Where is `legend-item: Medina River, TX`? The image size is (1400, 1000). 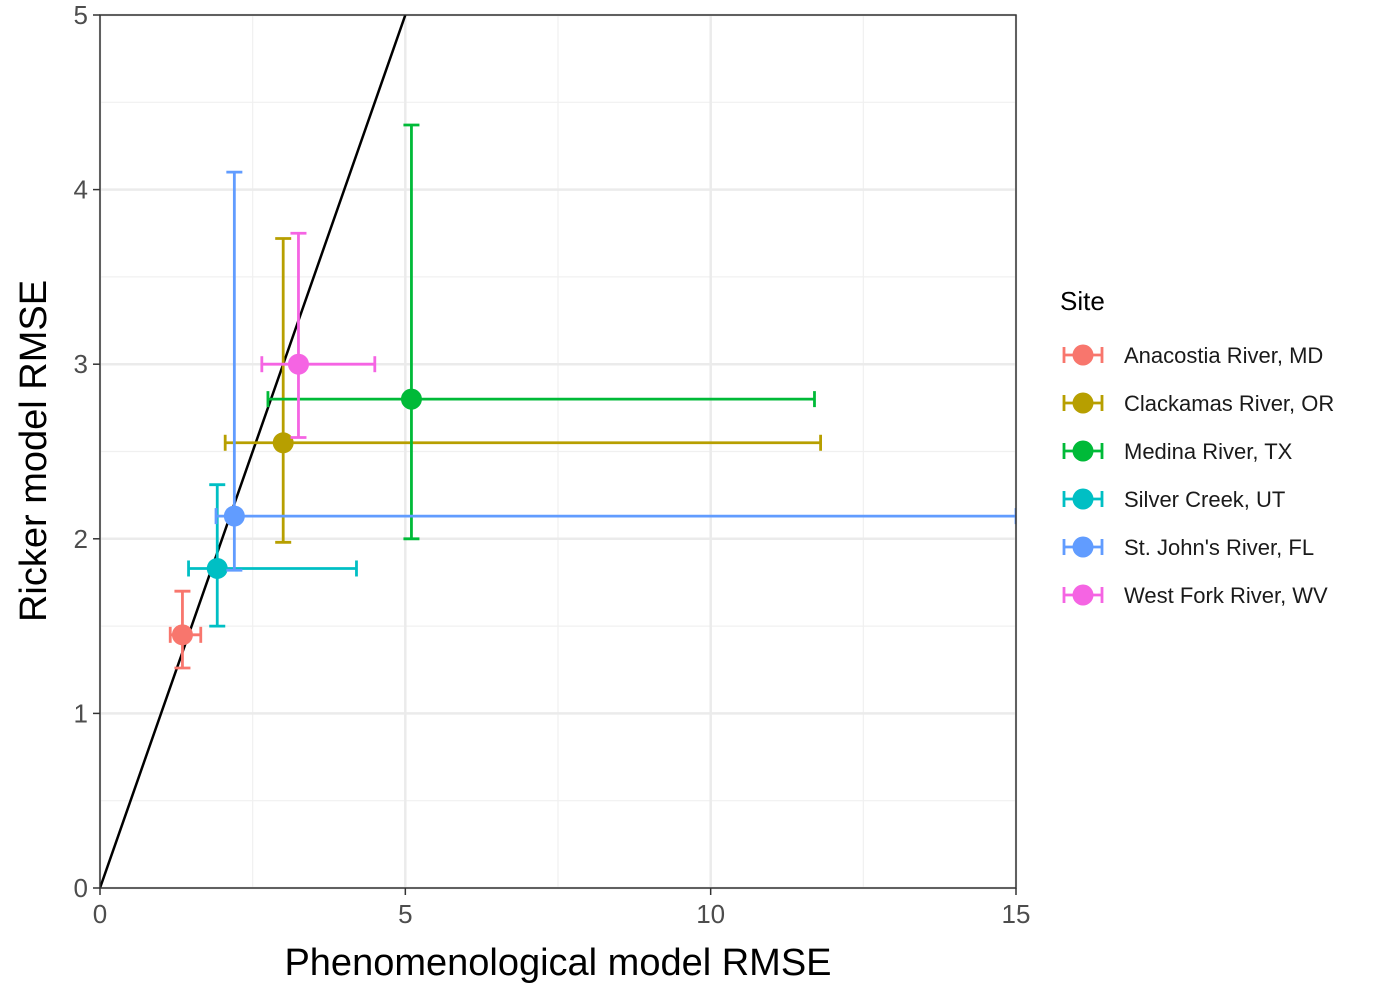 legend-item: Medina River, TX is located at coordinates (1177, 451).